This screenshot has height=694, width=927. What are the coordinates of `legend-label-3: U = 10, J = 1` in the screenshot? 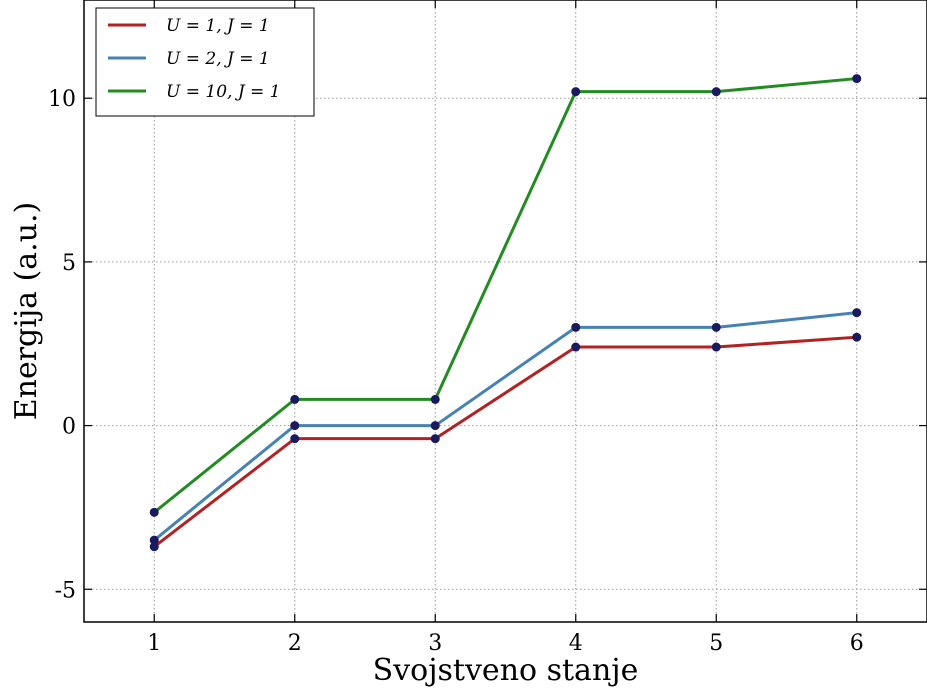 It's located at (223, 92).